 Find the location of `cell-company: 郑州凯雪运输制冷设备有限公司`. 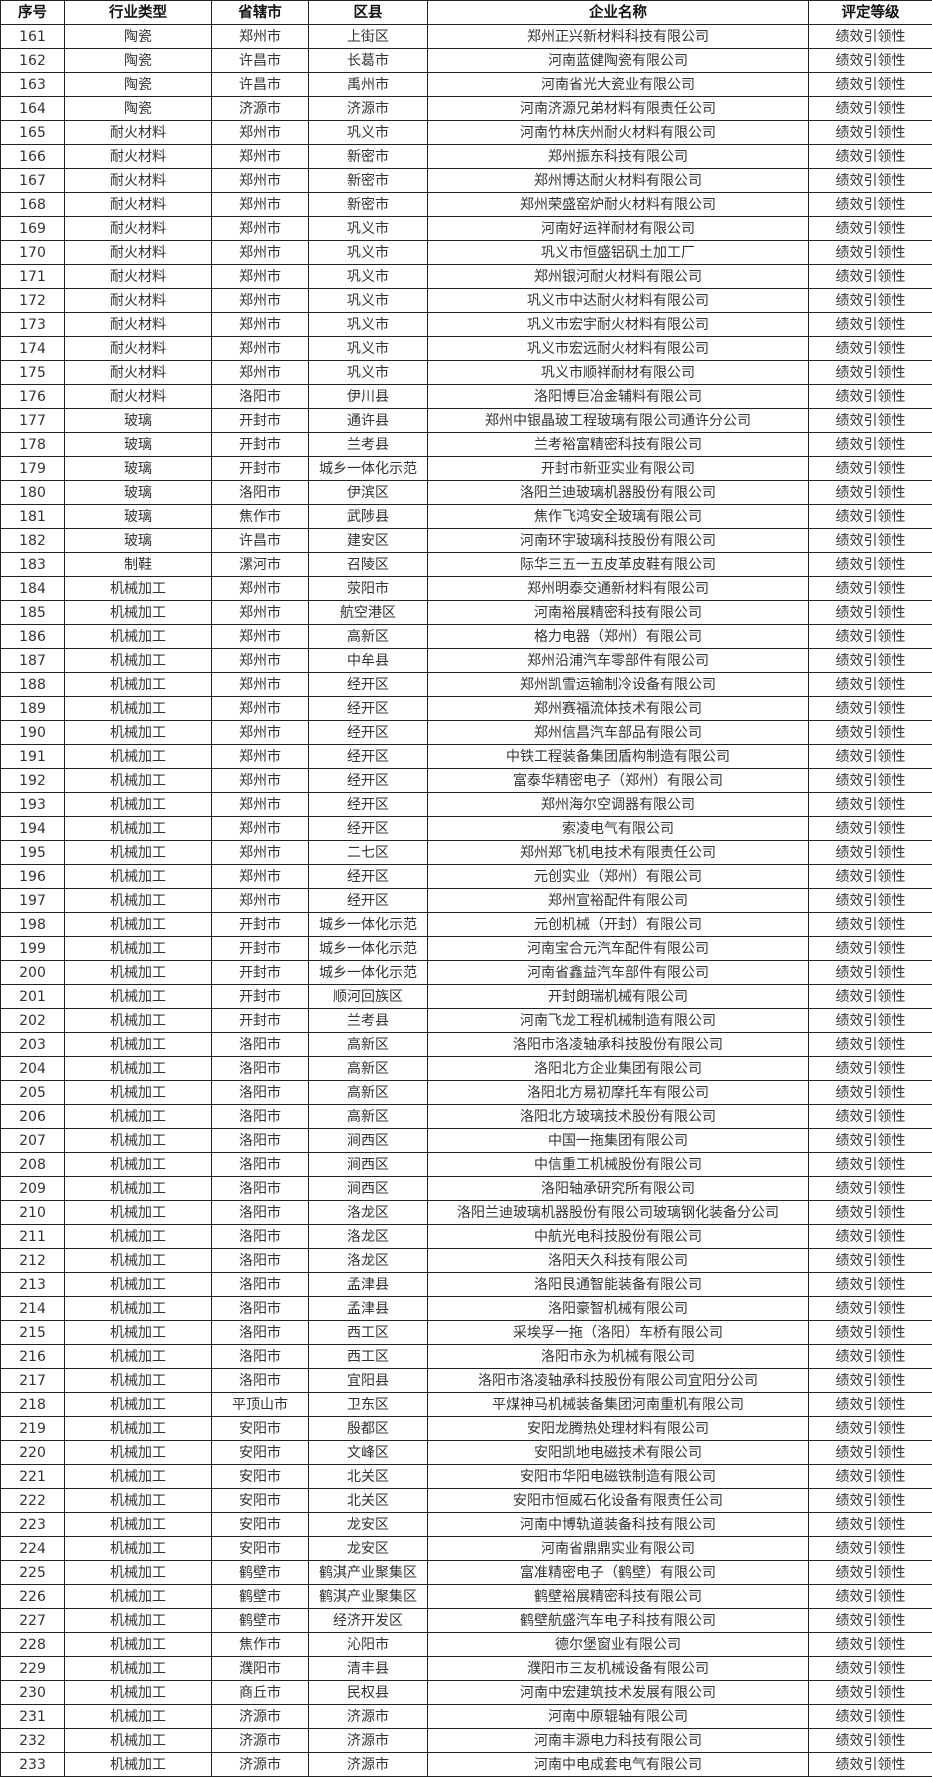

cell-company: 郑州凯雪运输制冷设备有限公司 is located at coordinates (618, 684).